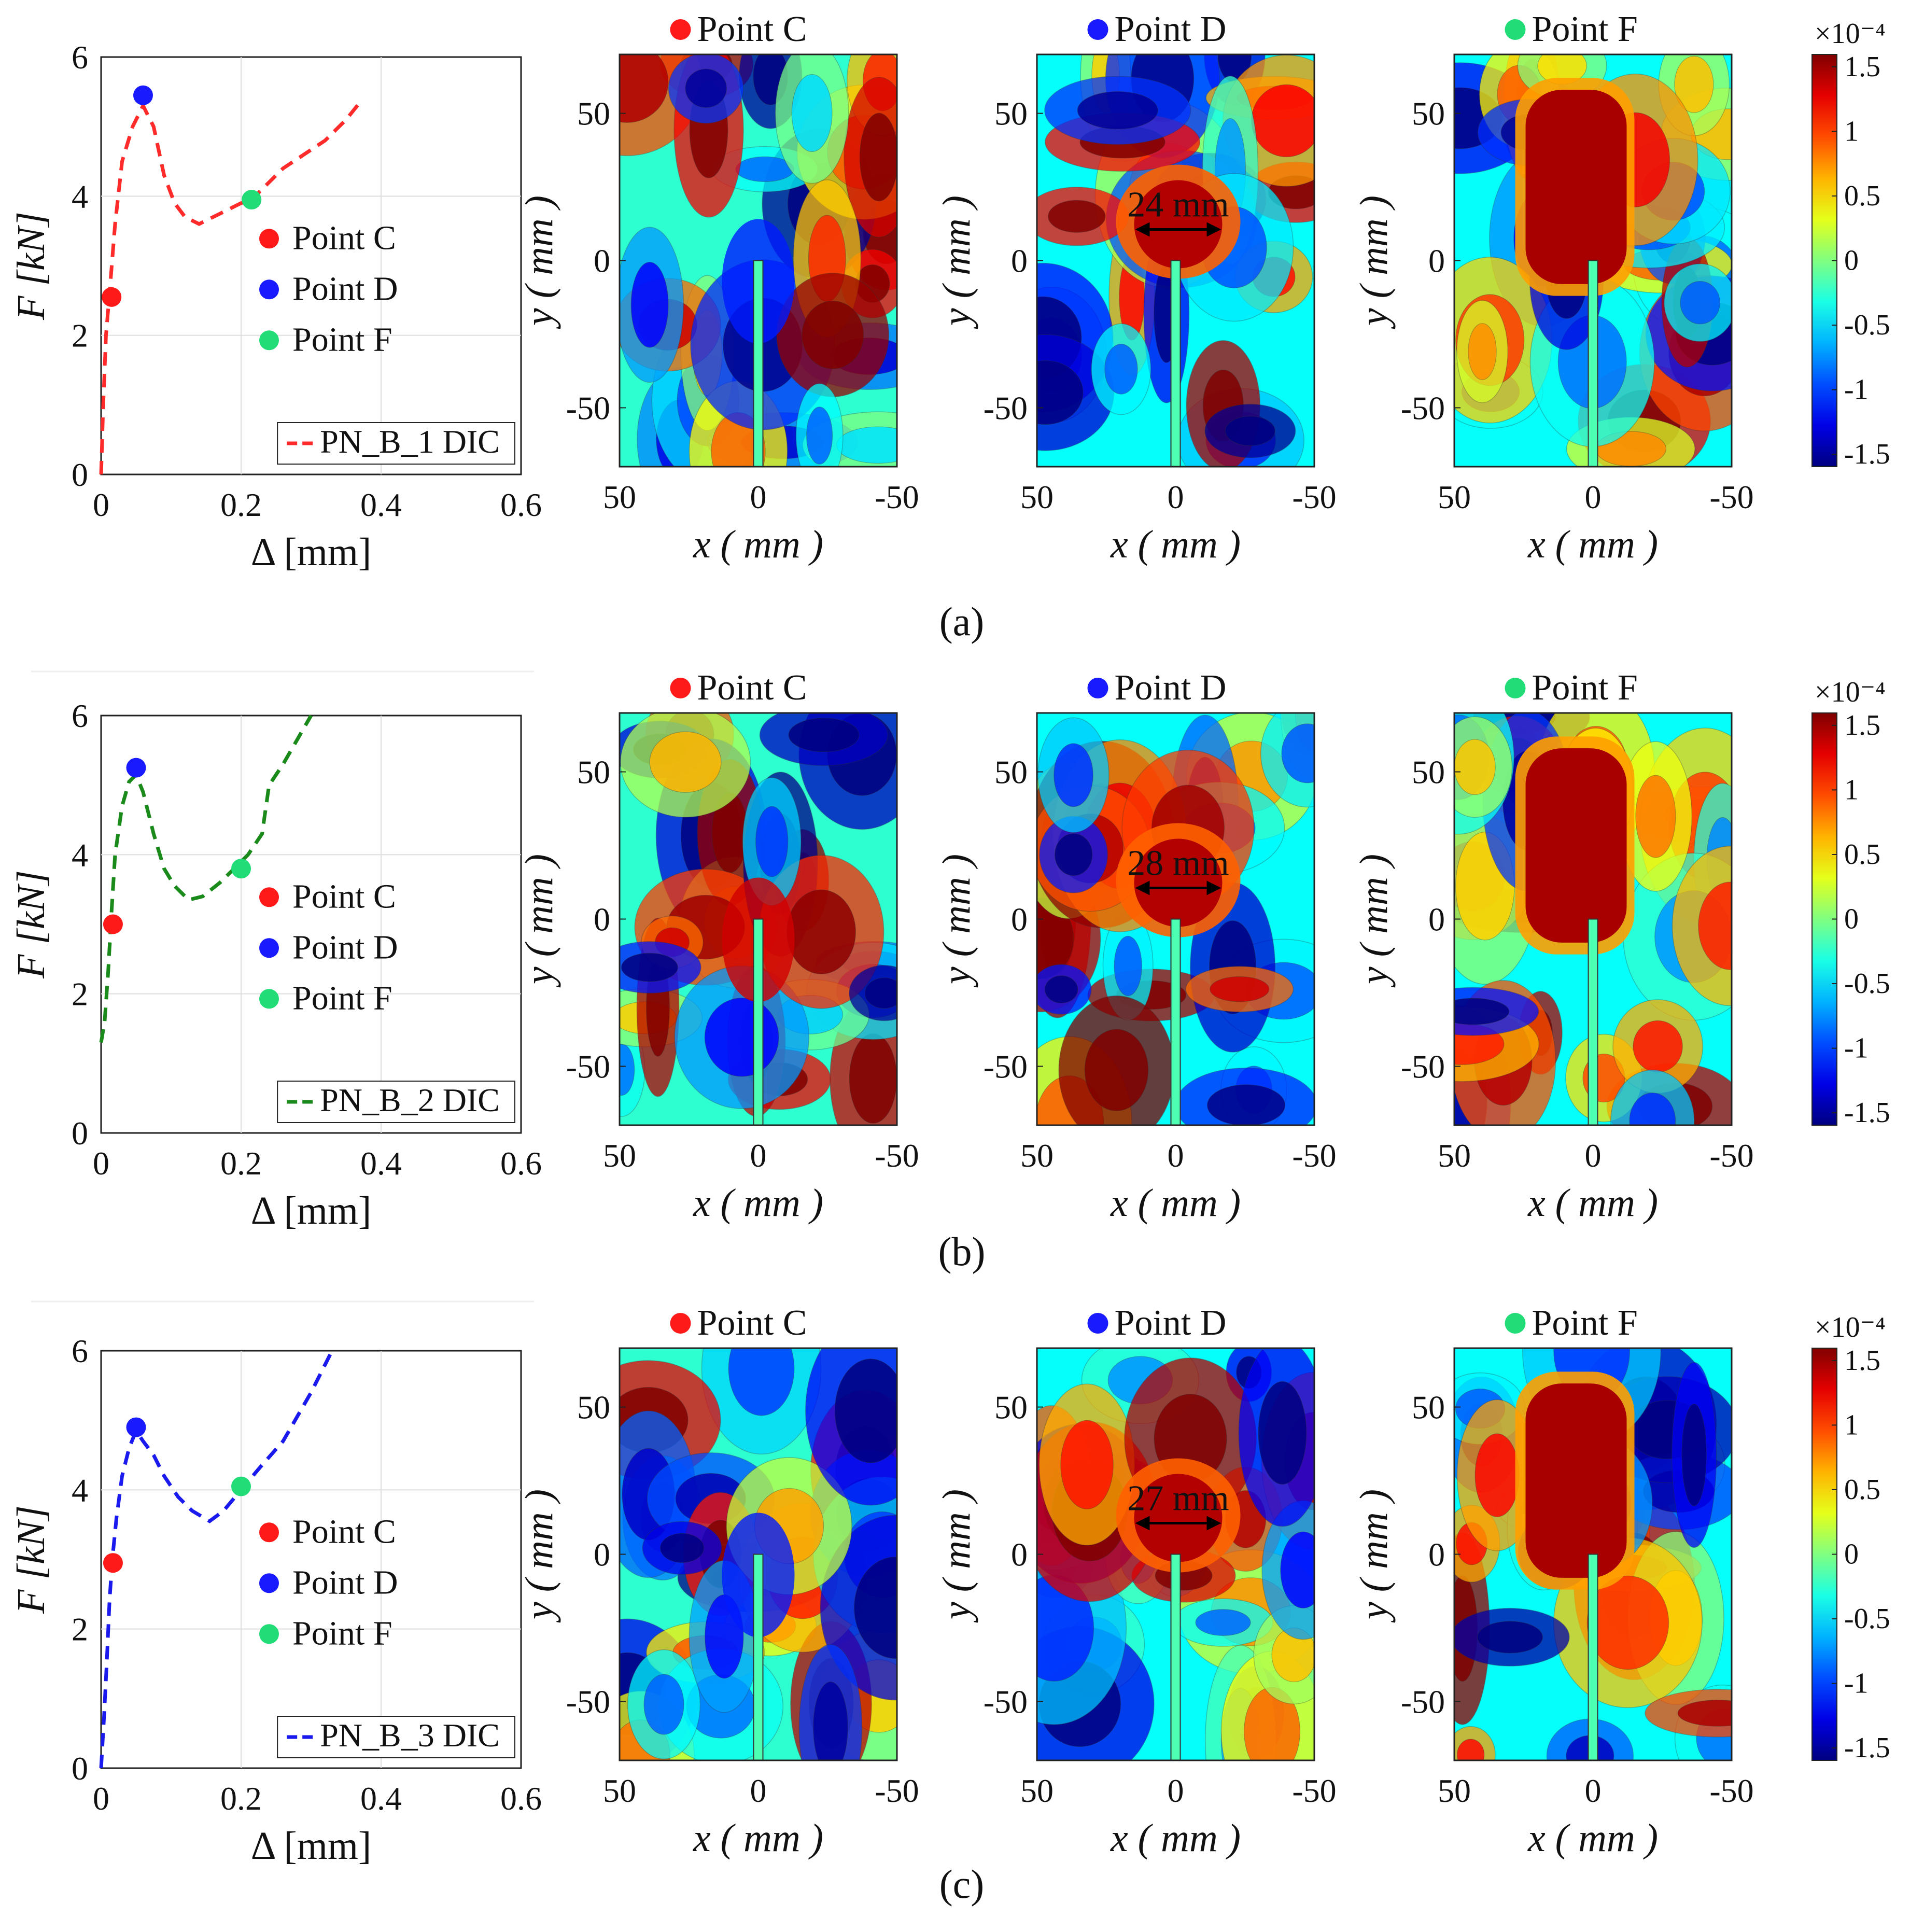 The width and height of the screenshot is (1924, 1932). What do you see at coordinates (1213, 1523) in the screenshot?
I see `measure-arrowhead` at bounding box center [1213, 1523].